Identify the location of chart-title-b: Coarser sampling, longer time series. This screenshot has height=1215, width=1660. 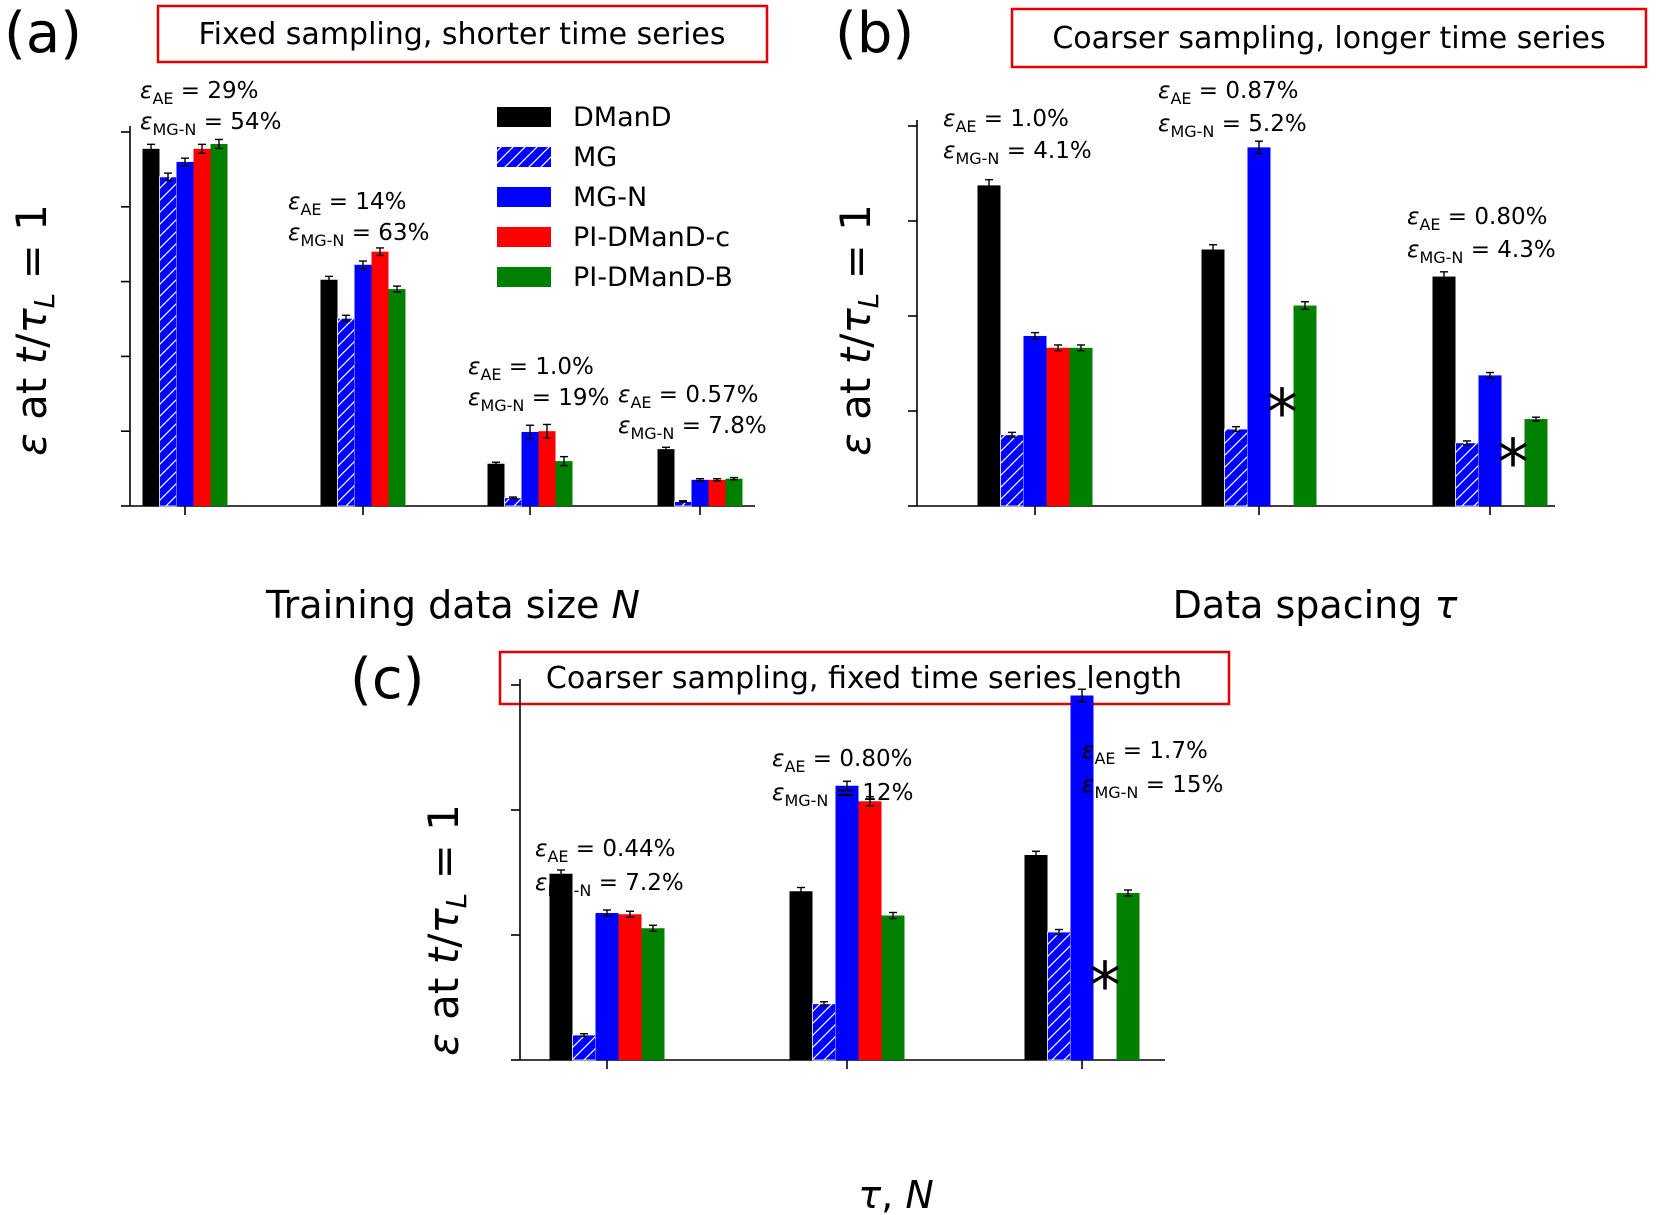
(1328, 38).